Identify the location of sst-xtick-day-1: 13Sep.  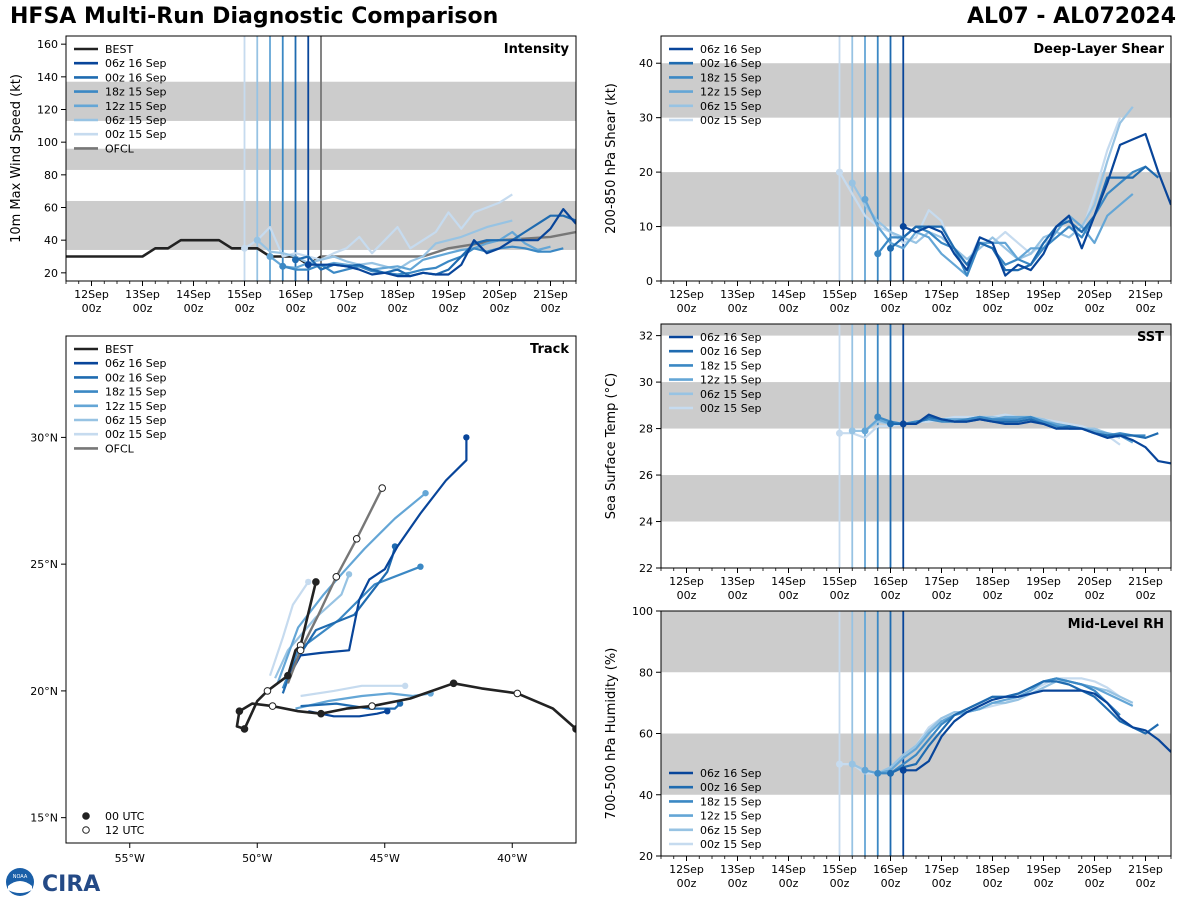
(737, 581).